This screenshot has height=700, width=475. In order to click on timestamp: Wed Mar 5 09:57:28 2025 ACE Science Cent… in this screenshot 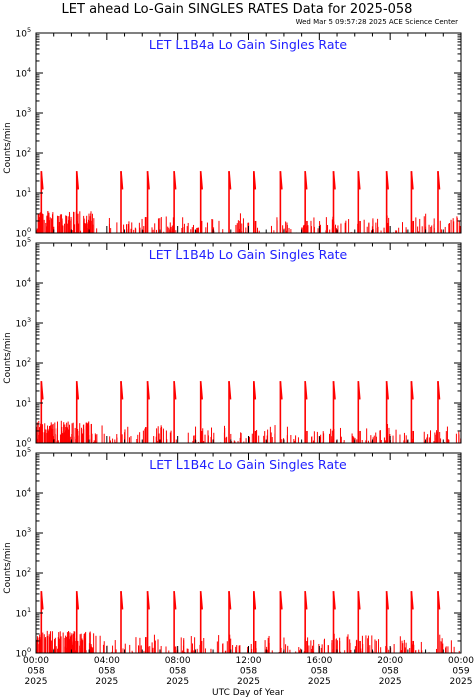, I will do `click(377, 22)`.